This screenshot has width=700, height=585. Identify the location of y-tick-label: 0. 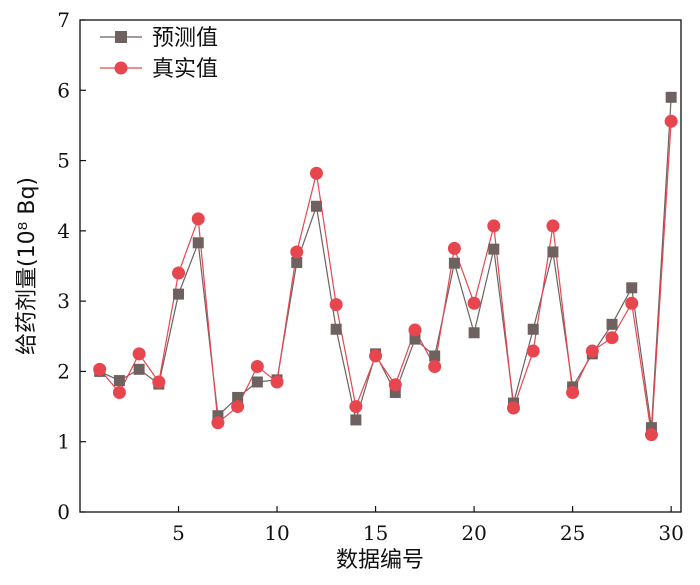
(63, 512).